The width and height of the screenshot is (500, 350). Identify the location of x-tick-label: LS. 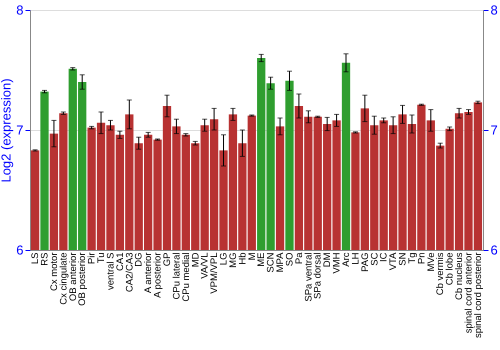
(36, 258).